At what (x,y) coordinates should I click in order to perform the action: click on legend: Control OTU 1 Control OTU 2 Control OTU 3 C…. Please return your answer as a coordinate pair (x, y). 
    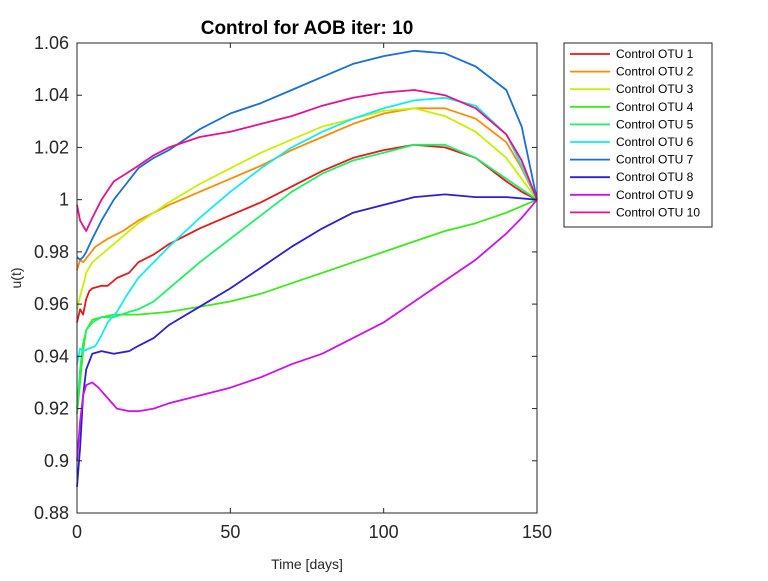
    Looking at the image, I should click on (638, 135).